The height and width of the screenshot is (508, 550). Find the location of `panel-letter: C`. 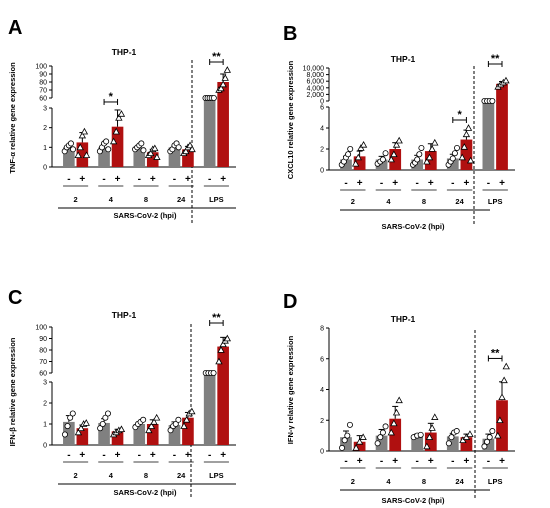

panel-letter: C is located at coordinates (15, 298).